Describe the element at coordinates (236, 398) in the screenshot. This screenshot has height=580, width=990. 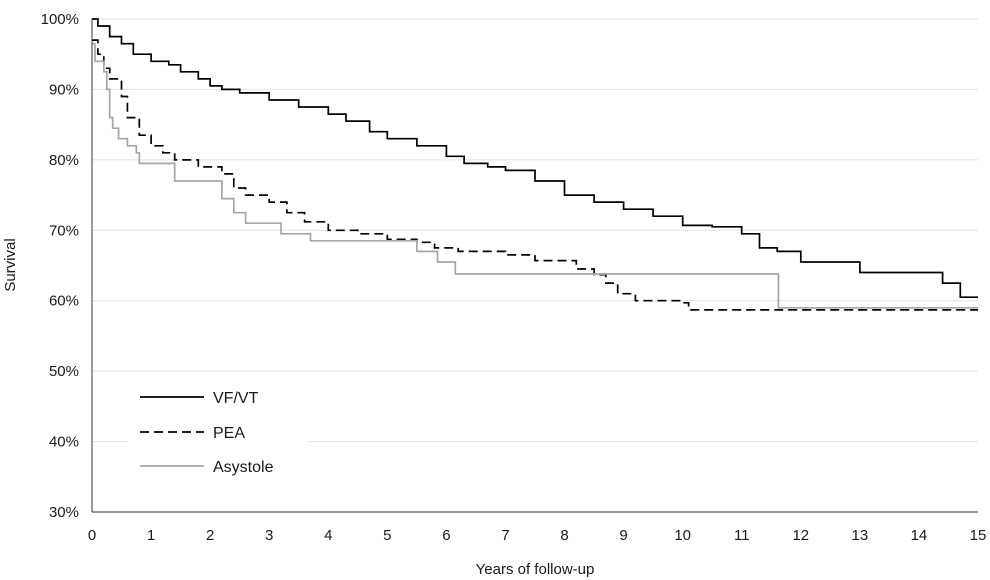
I see `legend-label: VF/VT` at that location.